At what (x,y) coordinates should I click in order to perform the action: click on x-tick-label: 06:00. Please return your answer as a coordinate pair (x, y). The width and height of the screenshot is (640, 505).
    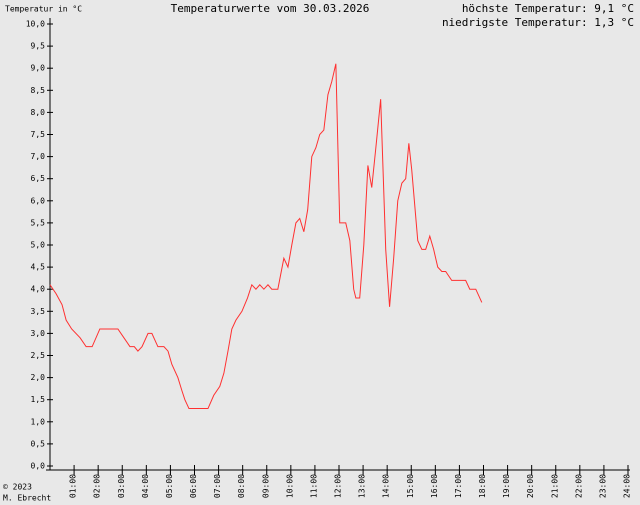
    Looking at the image, I should click on (193, 486).